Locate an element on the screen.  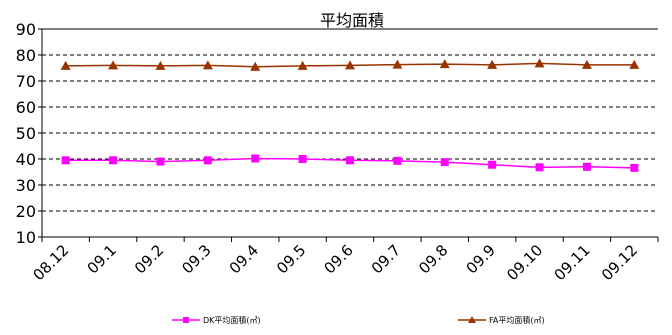
y-tick-label: 20 is located at coordinates (26, 211).